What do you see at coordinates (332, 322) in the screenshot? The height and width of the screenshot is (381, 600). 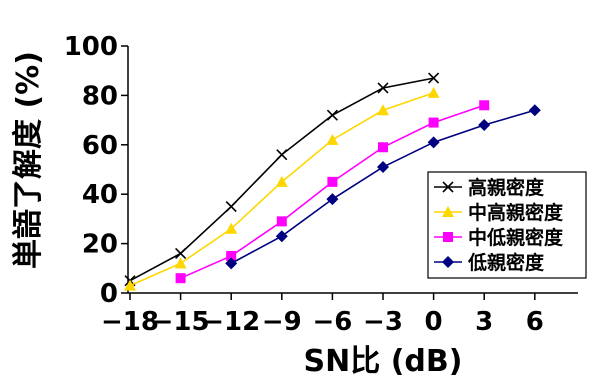 I see `x-tick-label: −6` at bounding box center [332, 322].